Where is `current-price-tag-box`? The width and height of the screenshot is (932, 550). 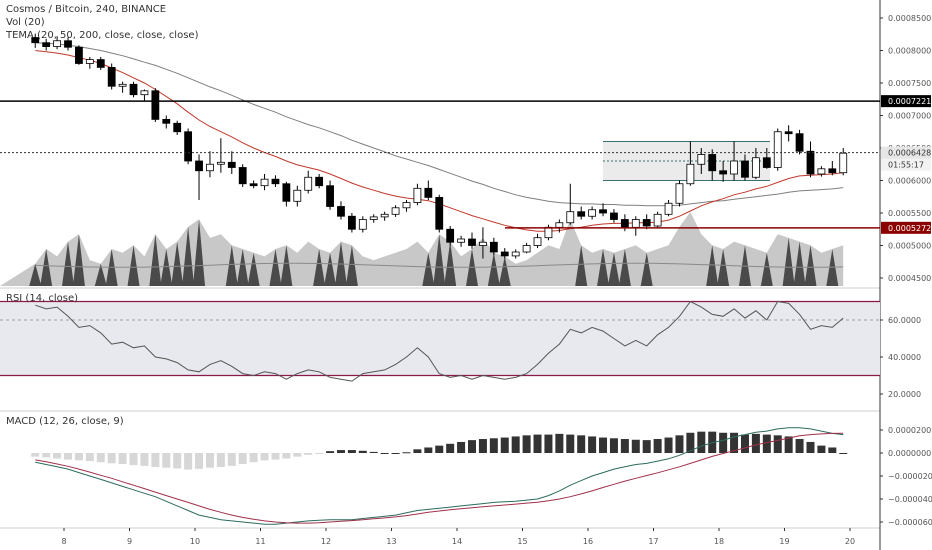
current-price-tag-box is located at coordinates (906, 152).